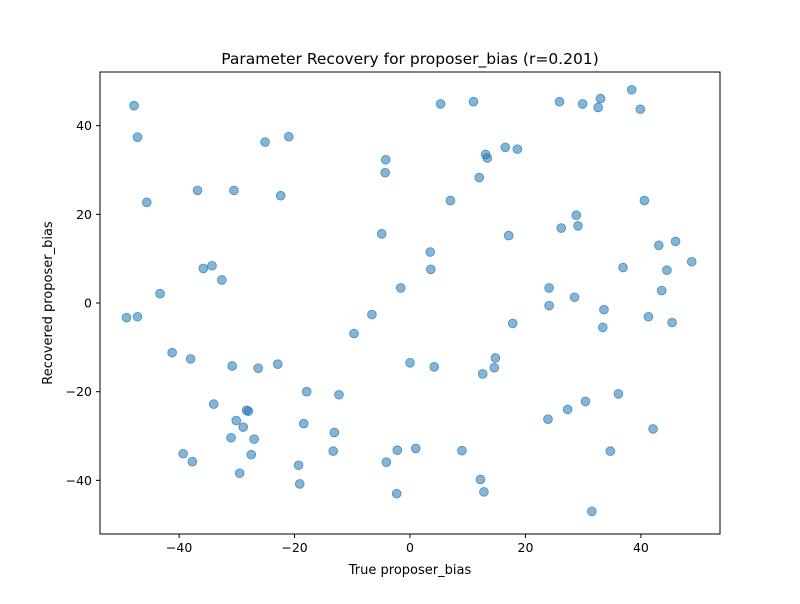 Image resolution: width=800 pixels, height=604 pixels. I want to click on y-tick-label: 0, so click(88, 303).